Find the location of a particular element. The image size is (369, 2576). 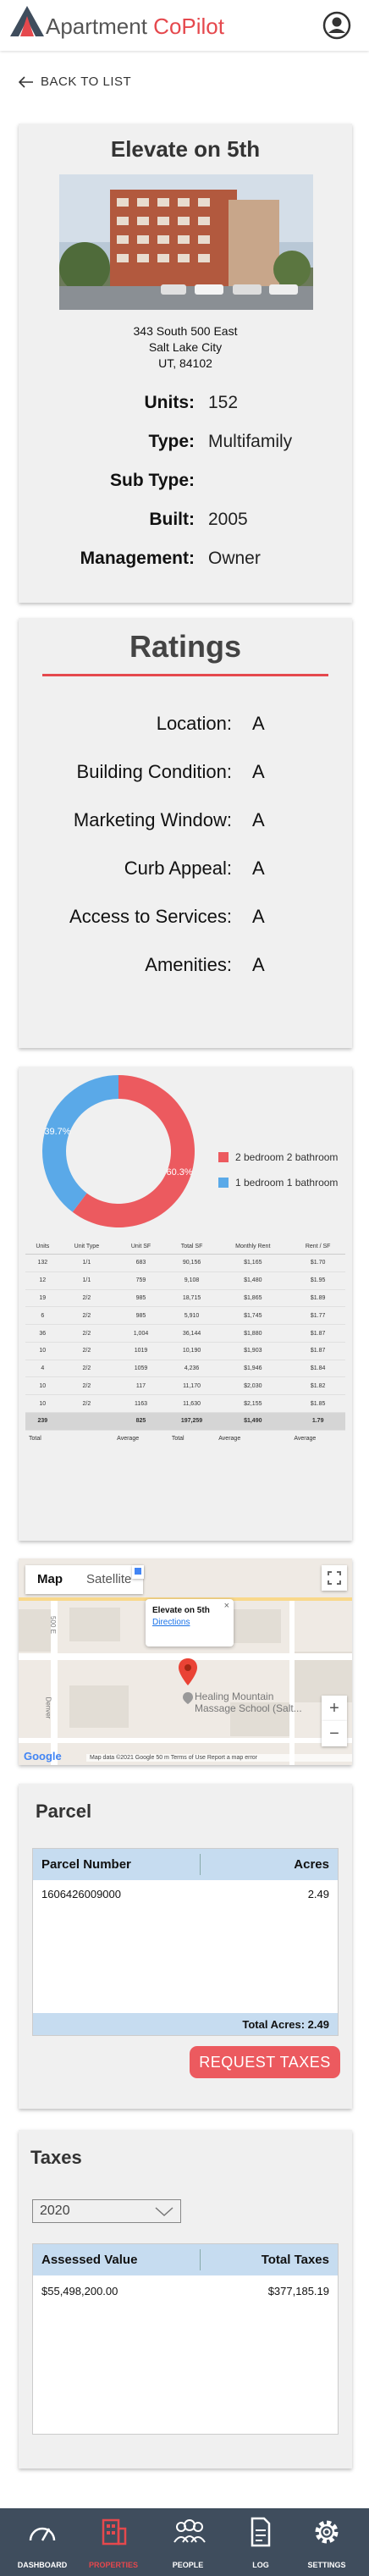

table-cell: 36,144 is located at coordinates (192, 1334).